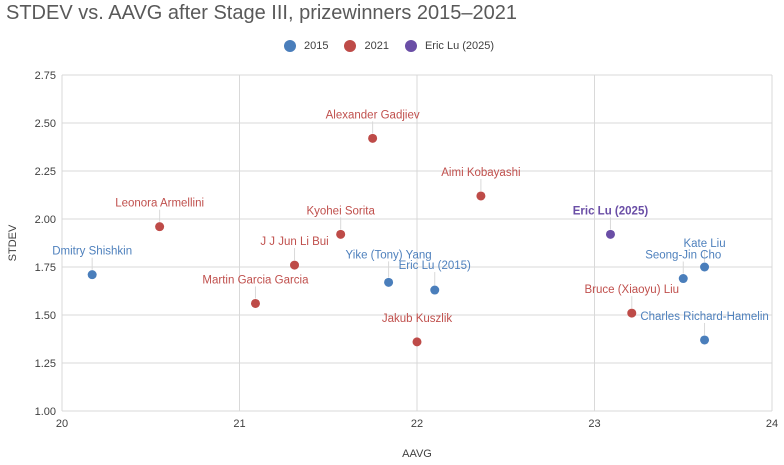  What do you see at coordinates (294, 242) in the screenshot?
I see `data-label-j-j-jun-li-bui: J J Jun Li Bui` at bounding box center [294, 242].